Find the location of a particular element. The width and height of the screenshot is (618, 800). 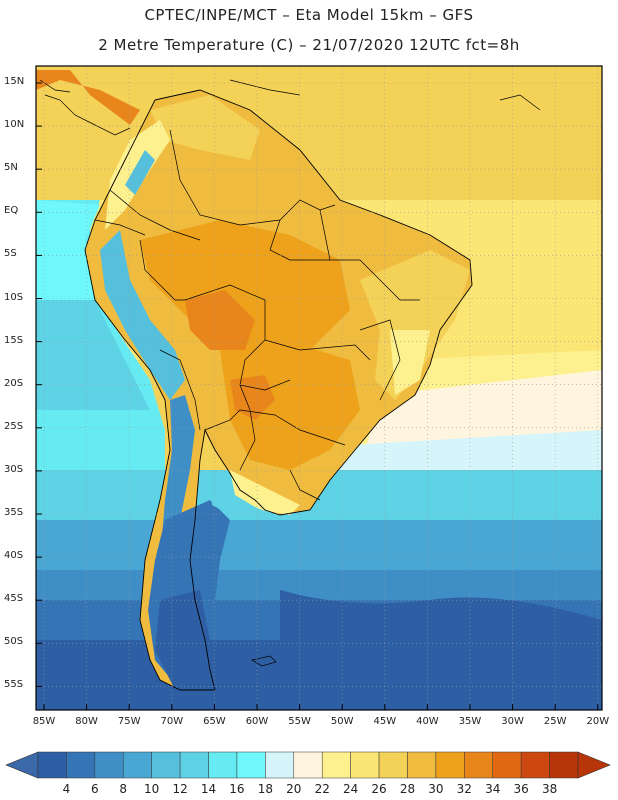

map-title: CPTEC/INPE/MCT – Eta Model 15km – GFS is located at coordinates (309, 15).